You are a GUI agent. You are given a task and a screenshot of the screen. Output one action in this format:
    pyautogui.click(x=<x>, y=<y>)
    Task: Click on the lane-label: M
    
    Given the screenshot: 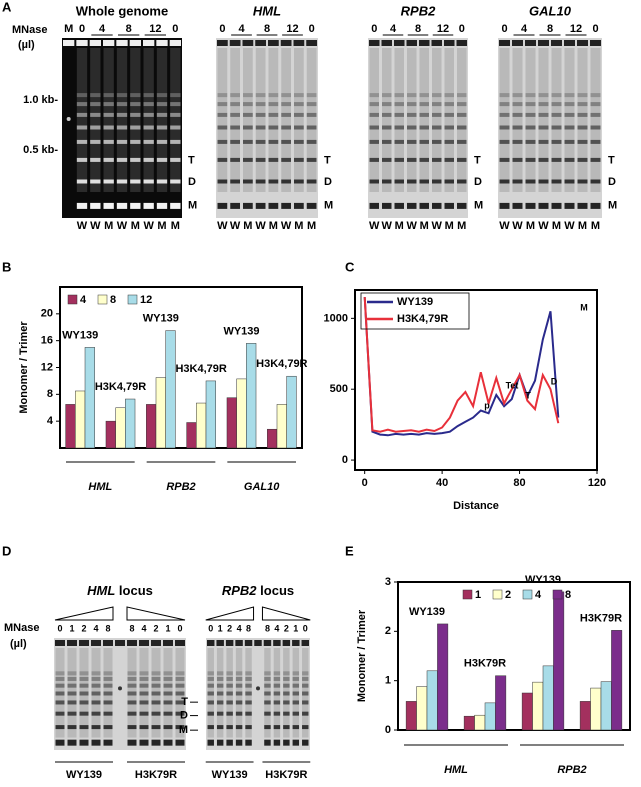 What is the action you would take?
    pyautogui.click(x=135, y=226)
    